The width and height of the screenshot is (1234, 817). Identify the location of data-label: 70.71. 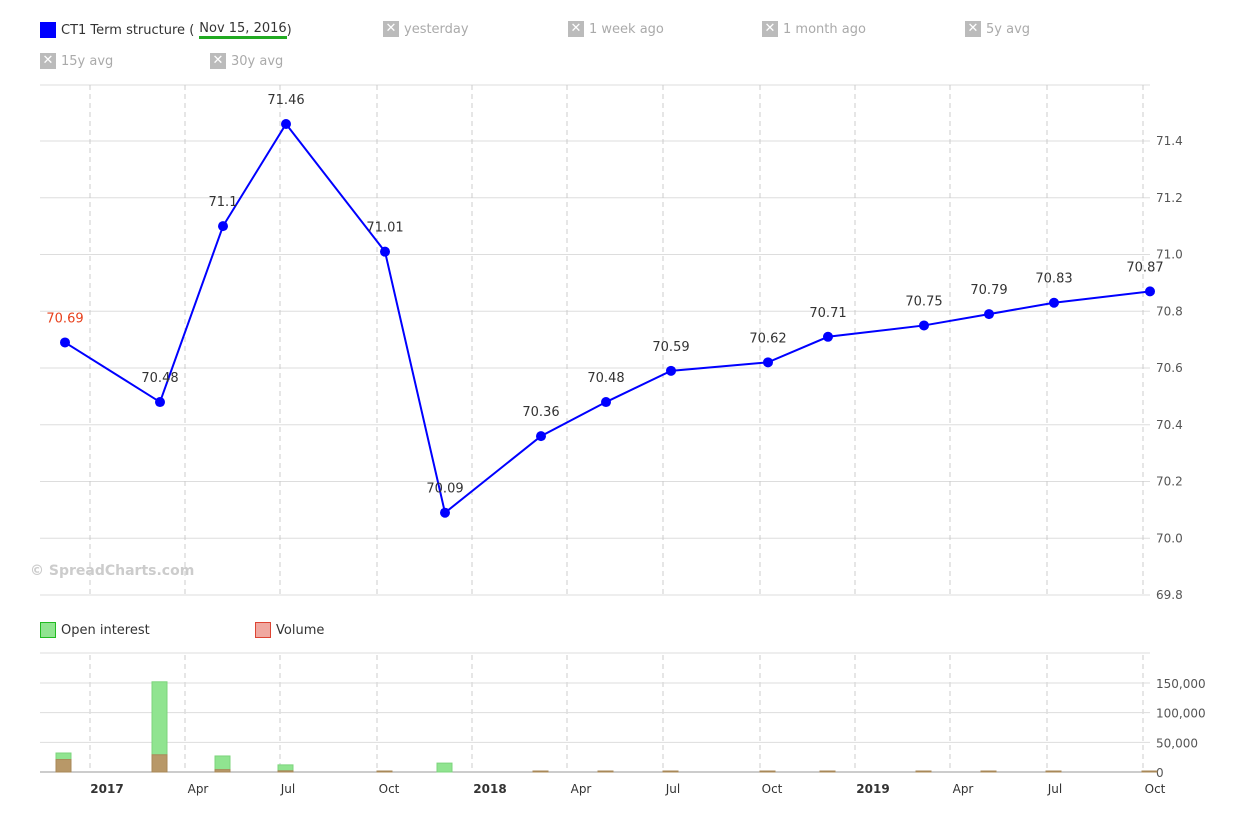
(827, 313).